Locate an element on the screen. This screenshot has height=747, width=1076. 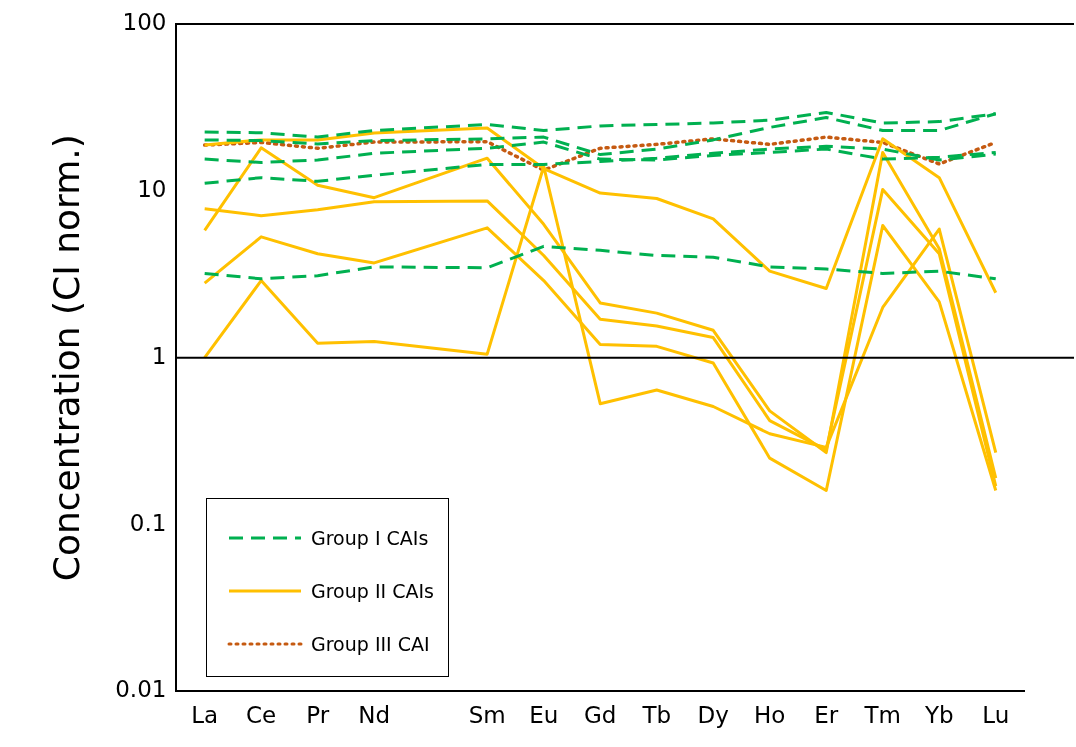
x-tick-label: Dy is located at coordinates (713, 715).